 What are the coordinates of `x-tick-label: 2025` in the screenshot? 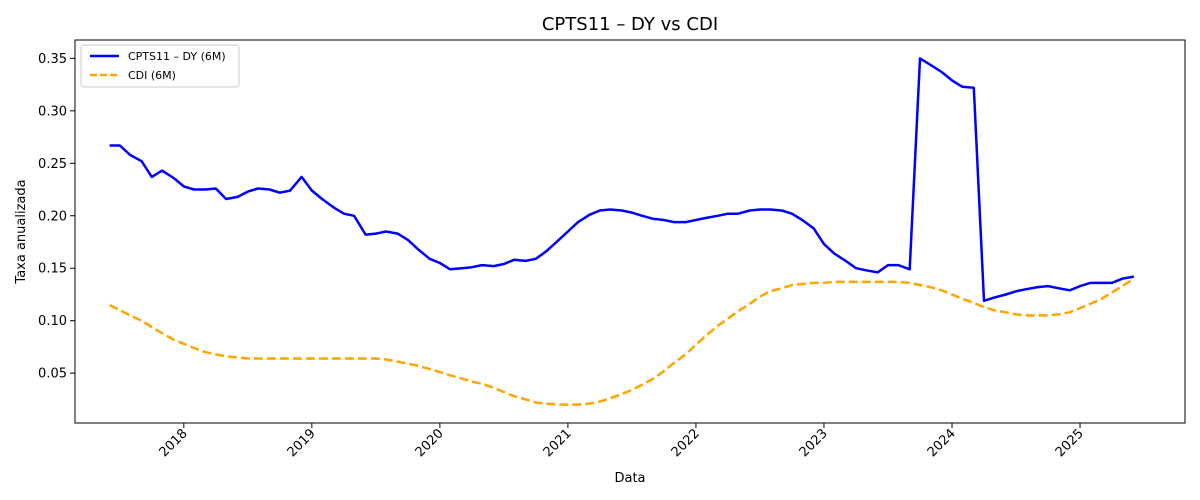 It's located at (1070, 443).